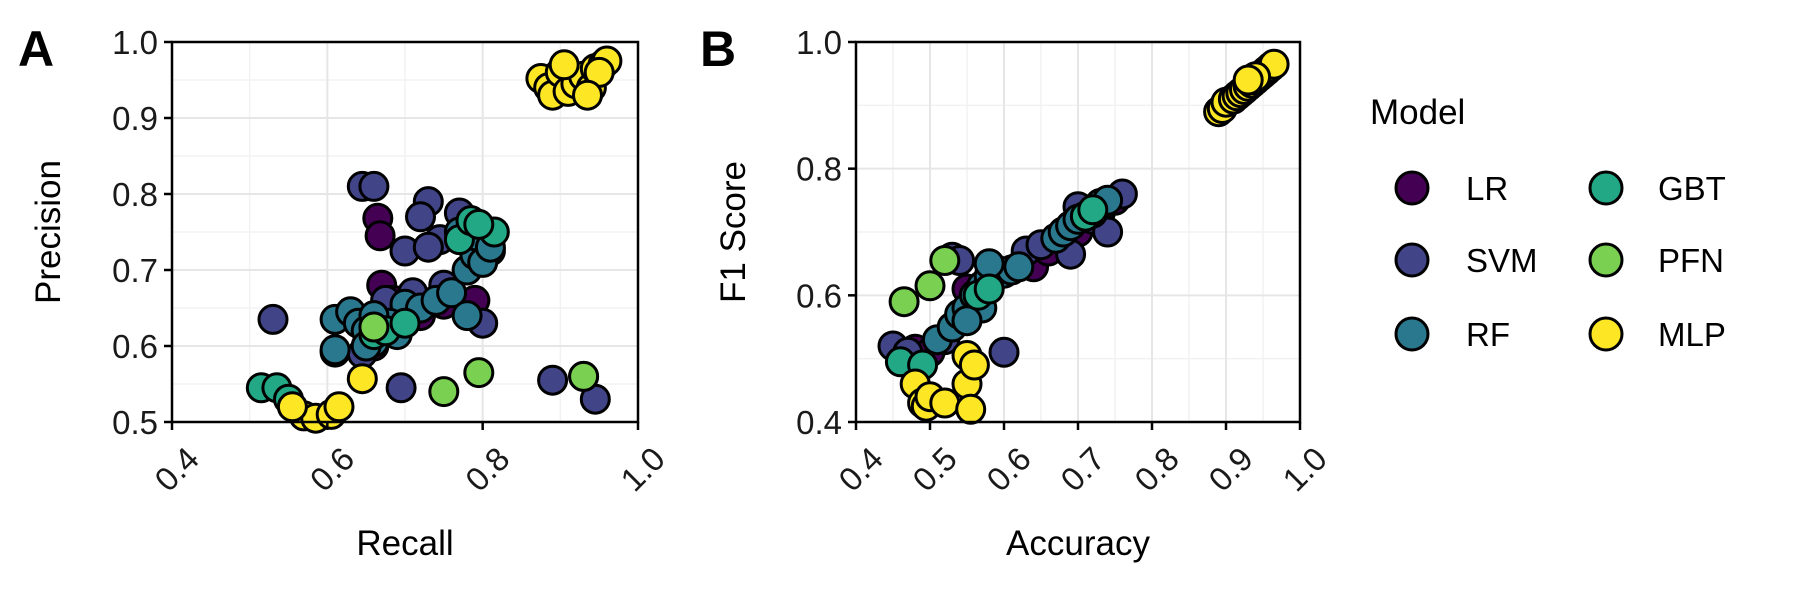 This screenshot has height=600, width=1800. What do you see at coordinates (135, 118) in the screenshot?
I see `panel-a-y-tick-label: 0.9` at bounding box center [135, 118].